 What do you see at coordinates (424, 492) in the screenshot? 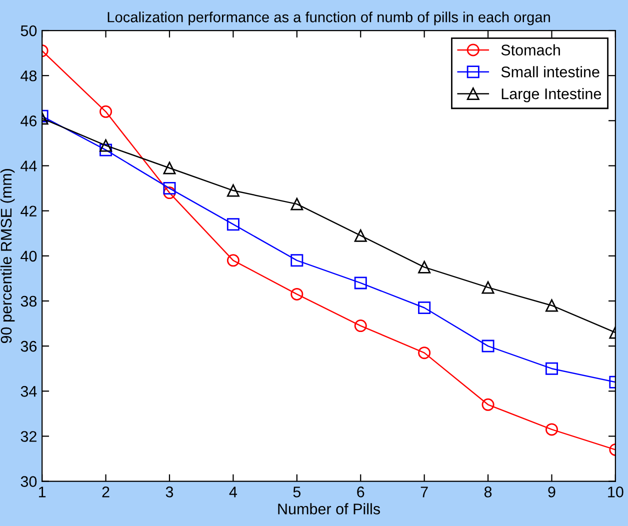
I see `x-tick-label: 7` at bounding box center [424, 492].